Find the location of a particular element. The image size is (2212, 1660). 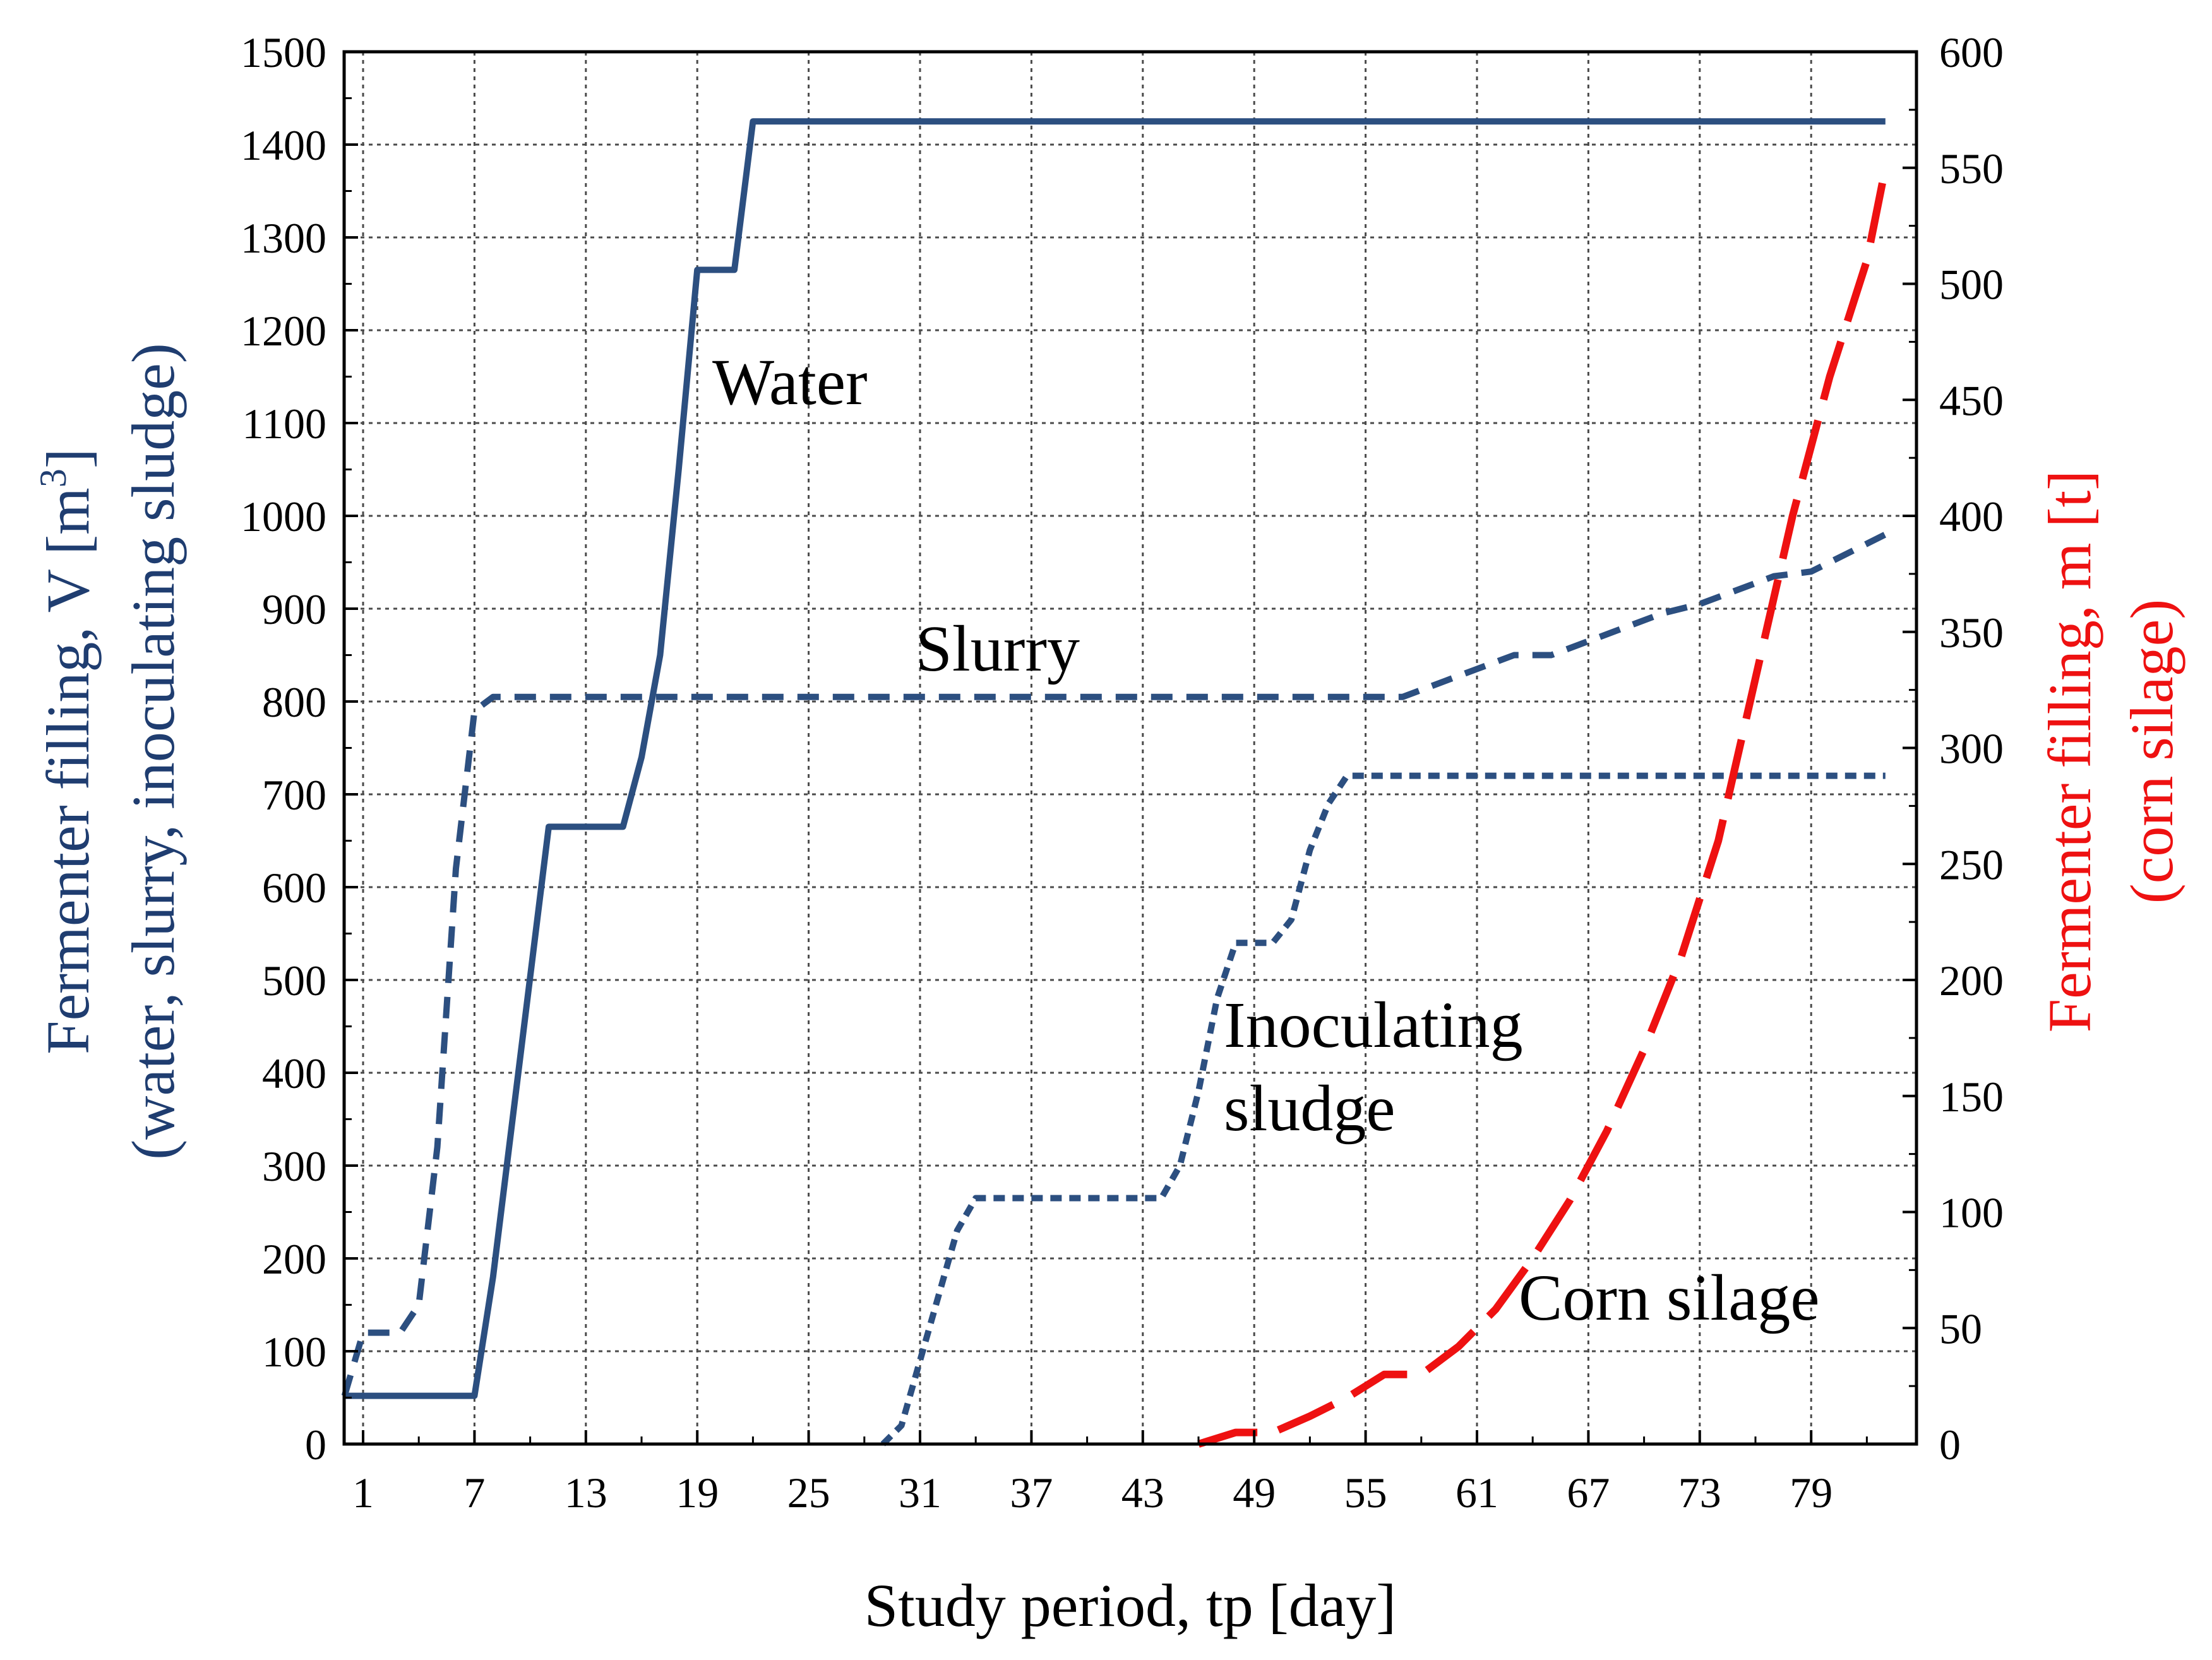

y-right-tick-label: 450 is located at coordinates (1971, 400).